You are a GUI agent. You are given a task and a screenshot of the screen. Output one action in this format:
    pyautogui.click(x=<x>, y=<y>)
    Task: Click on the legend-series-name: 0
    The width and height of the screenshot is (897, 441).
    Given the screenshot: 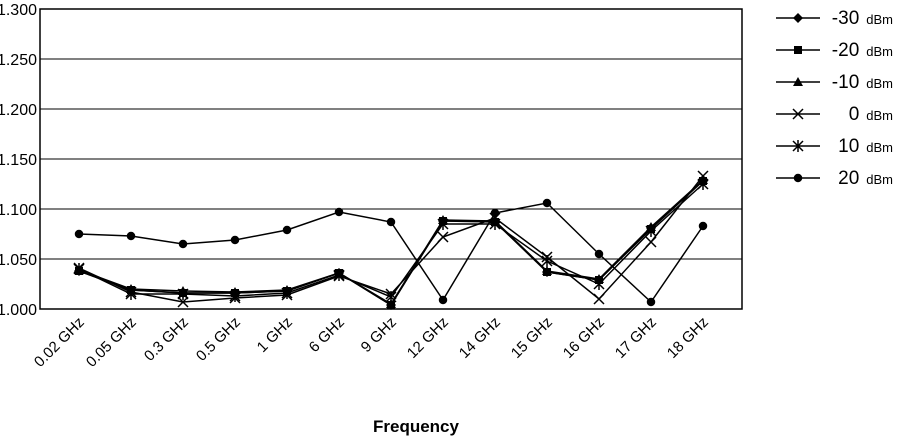 What is the action you would take?
    pyautogui.click(x=854, y=114)
    